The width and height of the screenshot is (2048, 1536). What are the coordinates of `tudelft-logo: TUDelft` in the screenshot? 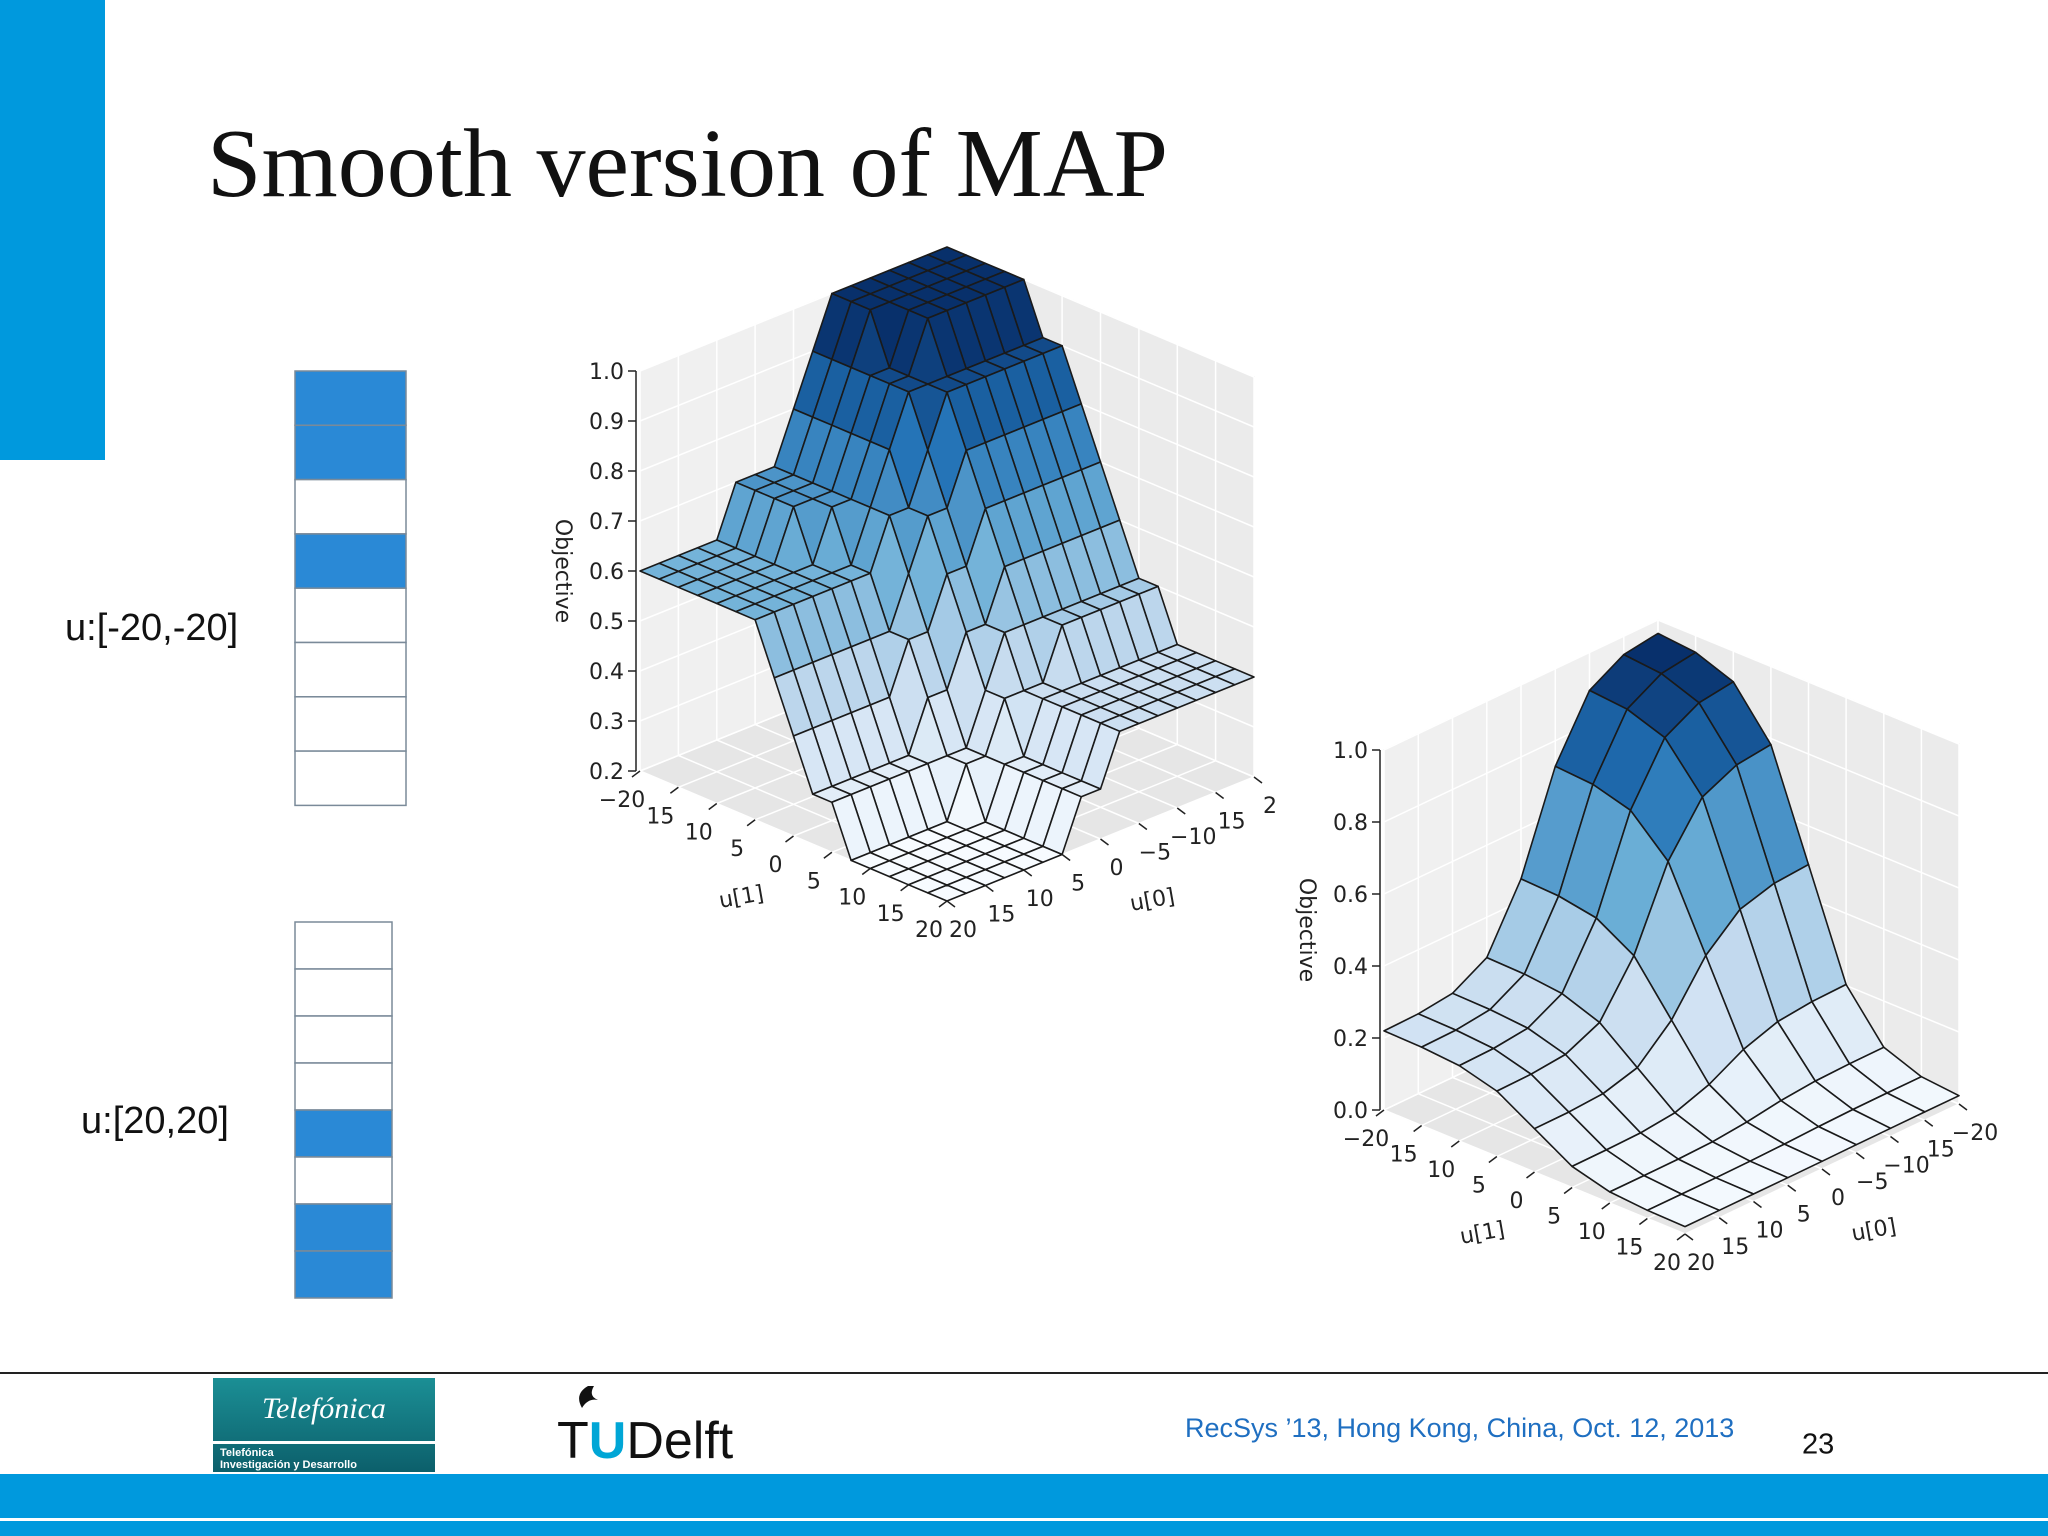 It's located at (645, 1428).